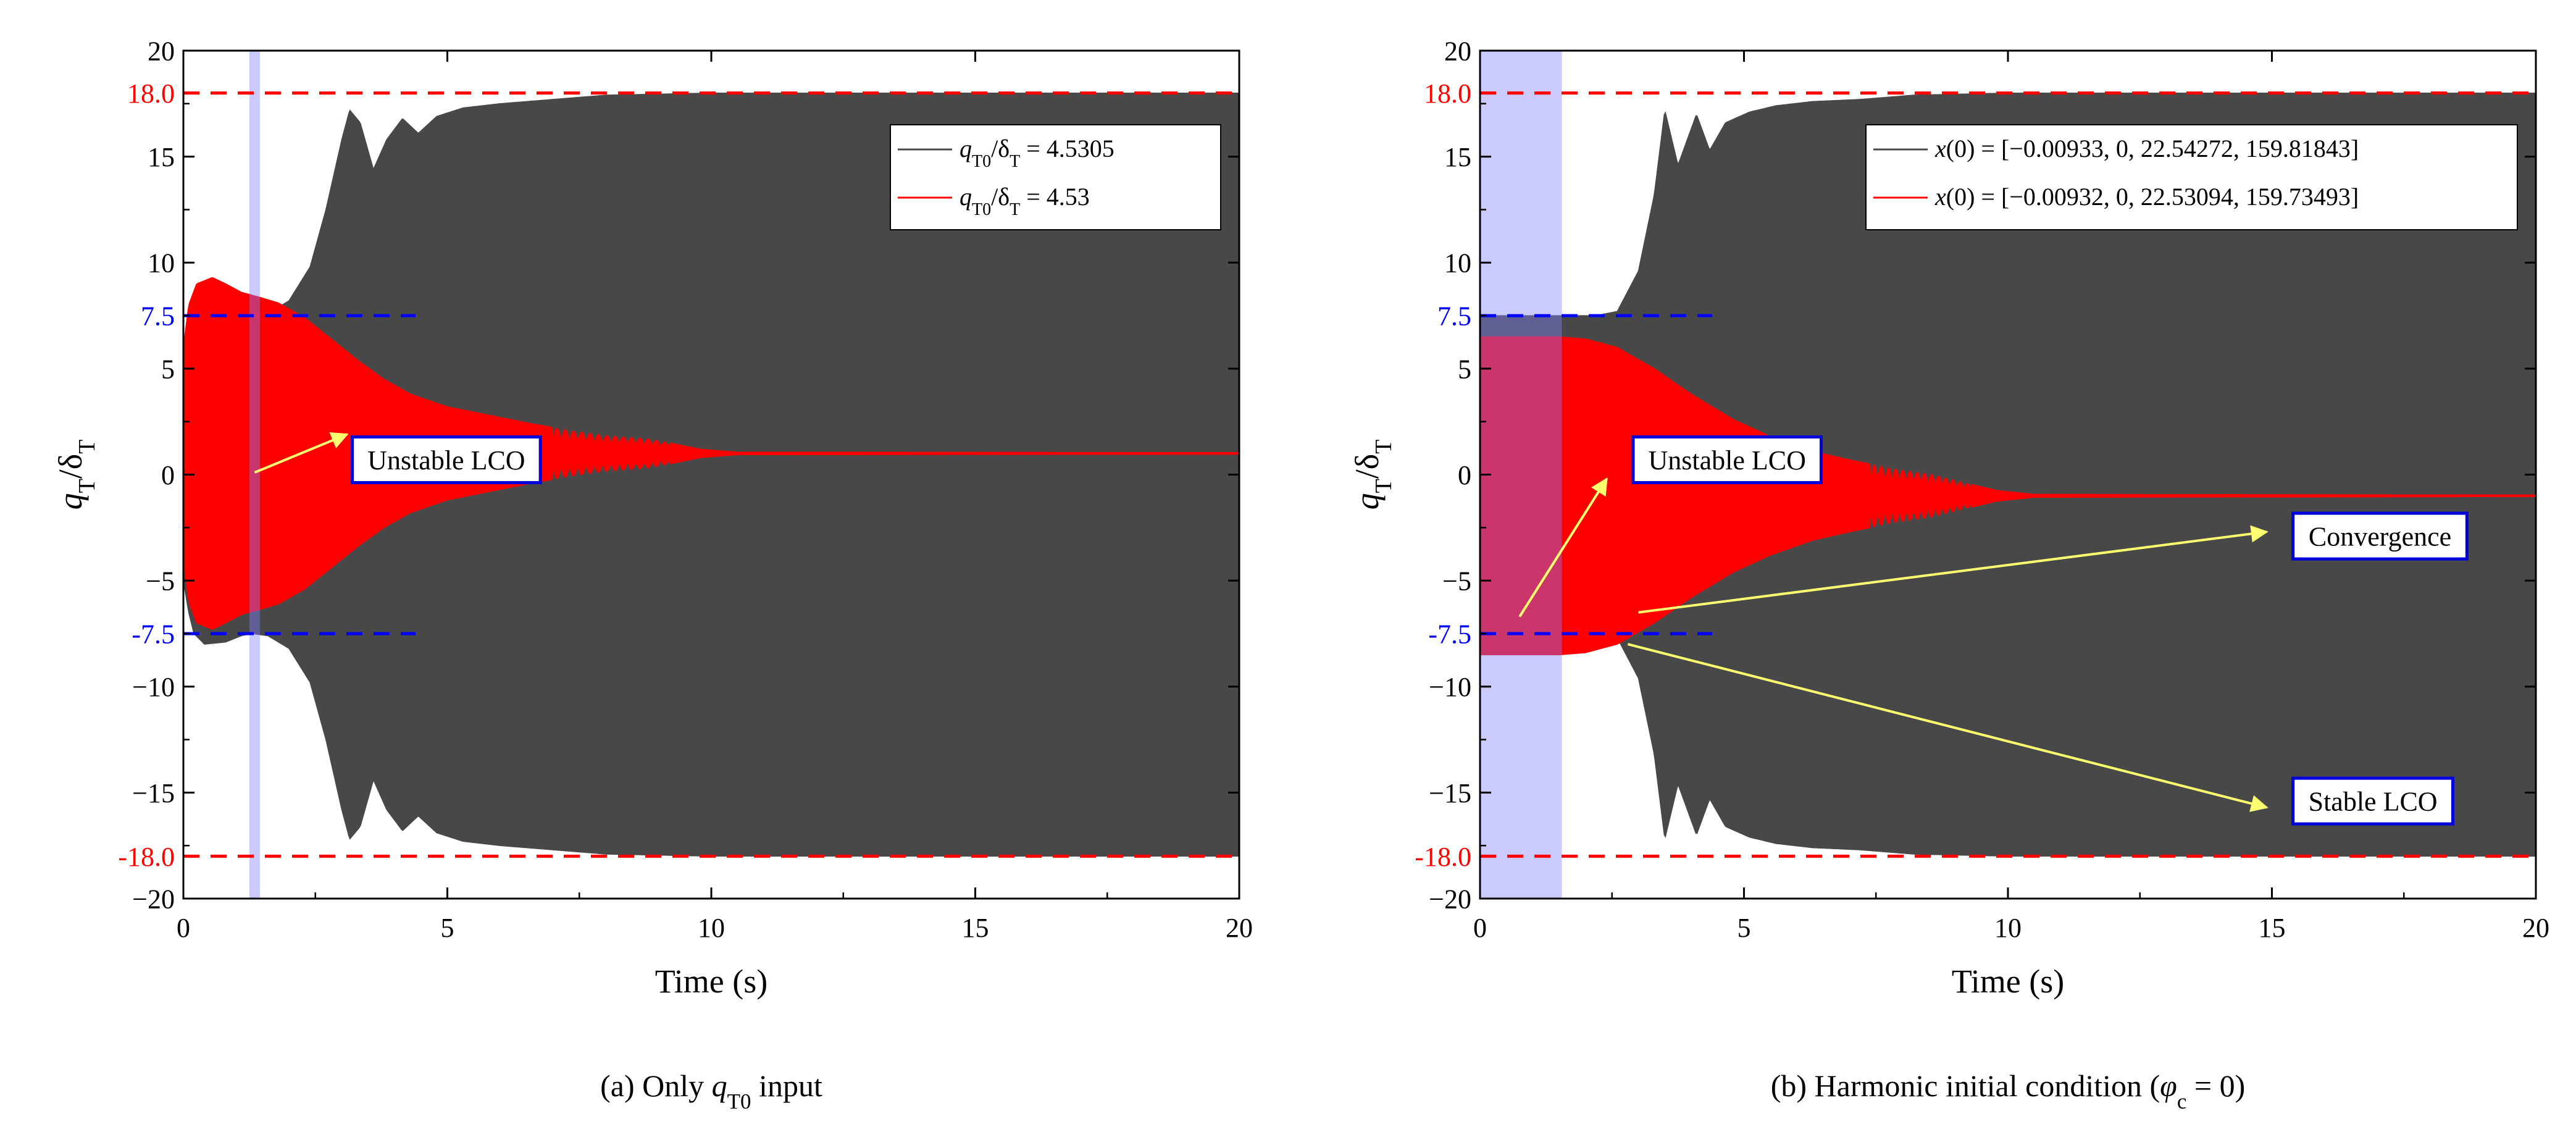 The image size is (2576, 1124). I want to click on panel-caption: (a) Only qT0 input, so click(711, 1091).